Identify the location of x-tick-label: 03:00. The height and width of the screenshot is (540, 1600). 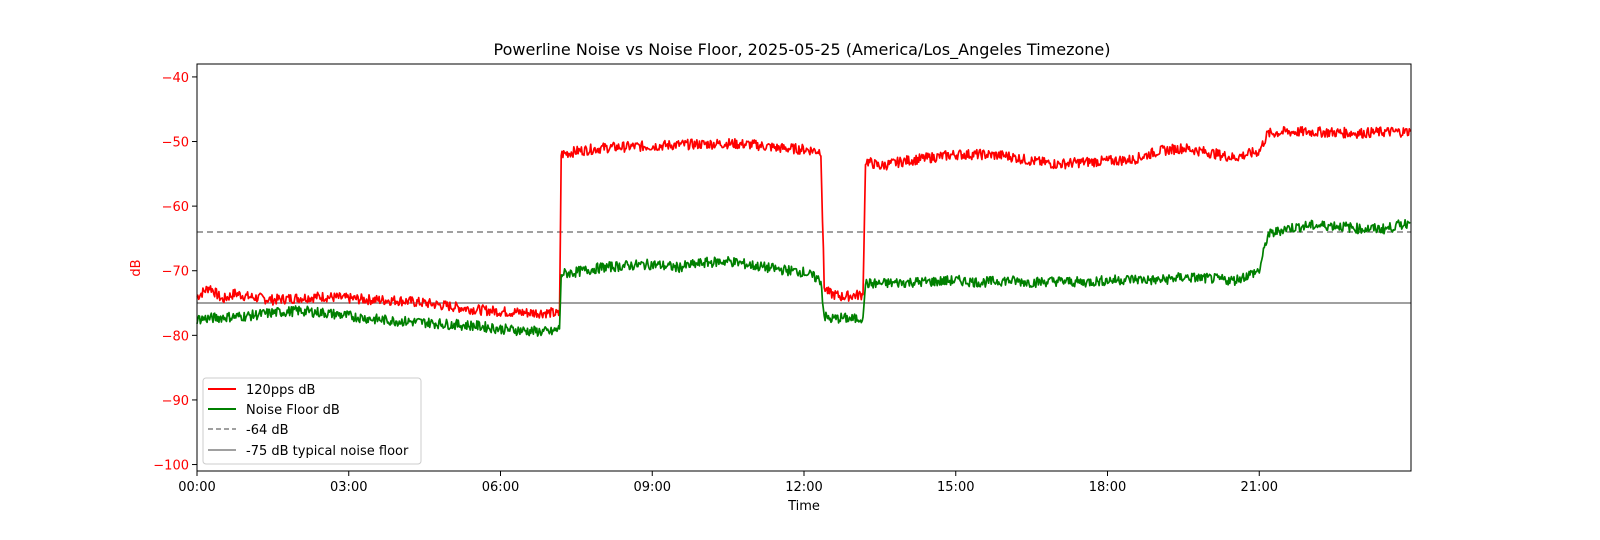
(348, 487).